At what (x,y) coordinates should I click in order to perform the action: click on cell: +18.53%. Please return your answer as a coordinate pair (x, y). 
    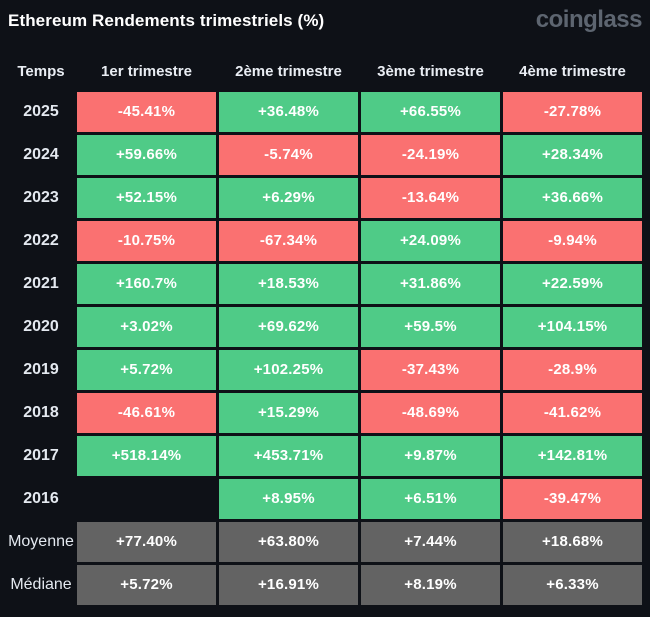
    Looking at the image, I should click on (288, 284).